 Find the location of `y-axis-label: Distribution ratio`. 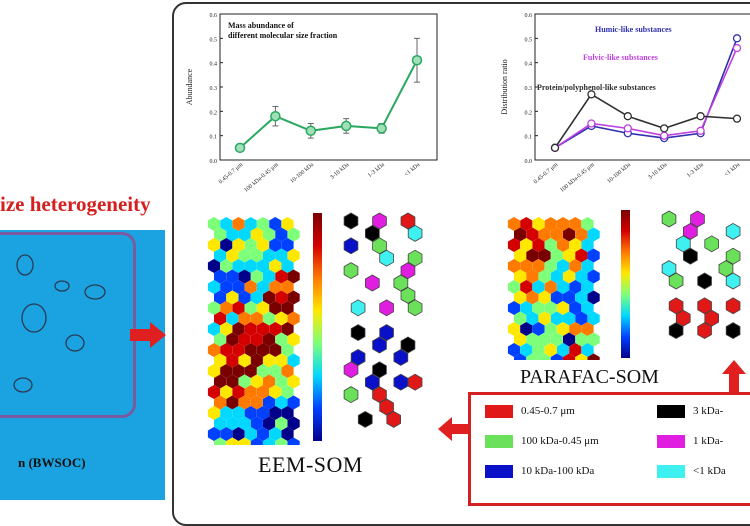

y-axis-label: Distribution ratio is located at coordinates (504, 86).